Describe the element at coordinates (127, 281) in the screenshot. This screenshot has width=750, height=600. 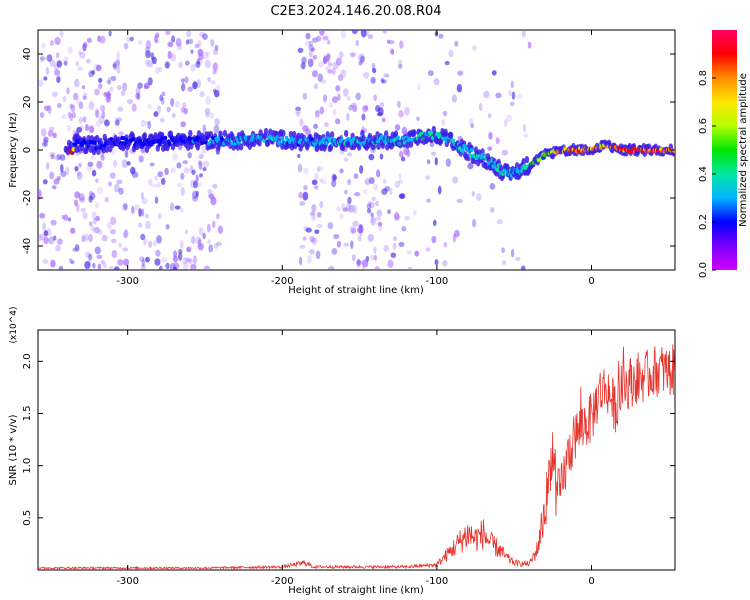
I see `spectrogram-x-tick-label: -300` at that location.